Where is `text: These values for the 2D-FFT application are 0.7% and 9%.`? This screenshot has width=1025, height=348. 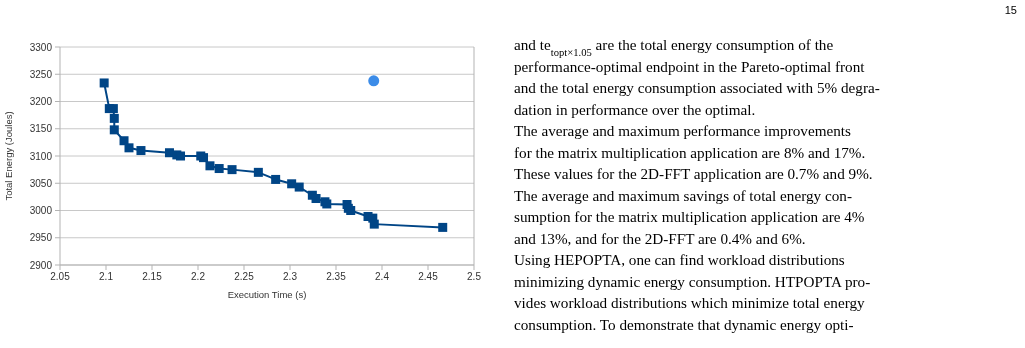
text: These values for the 2D-FFT application are 0.7% and 9%. is located at coordinates (693, 173).